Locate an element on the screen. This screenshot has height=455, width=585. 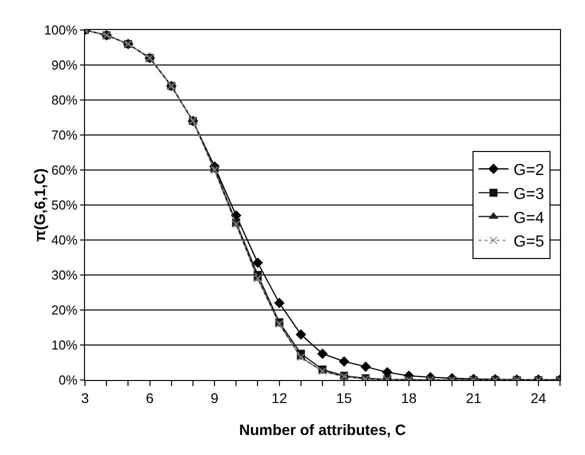
y-tick-label: 40% is located at coordinates (64, 240).